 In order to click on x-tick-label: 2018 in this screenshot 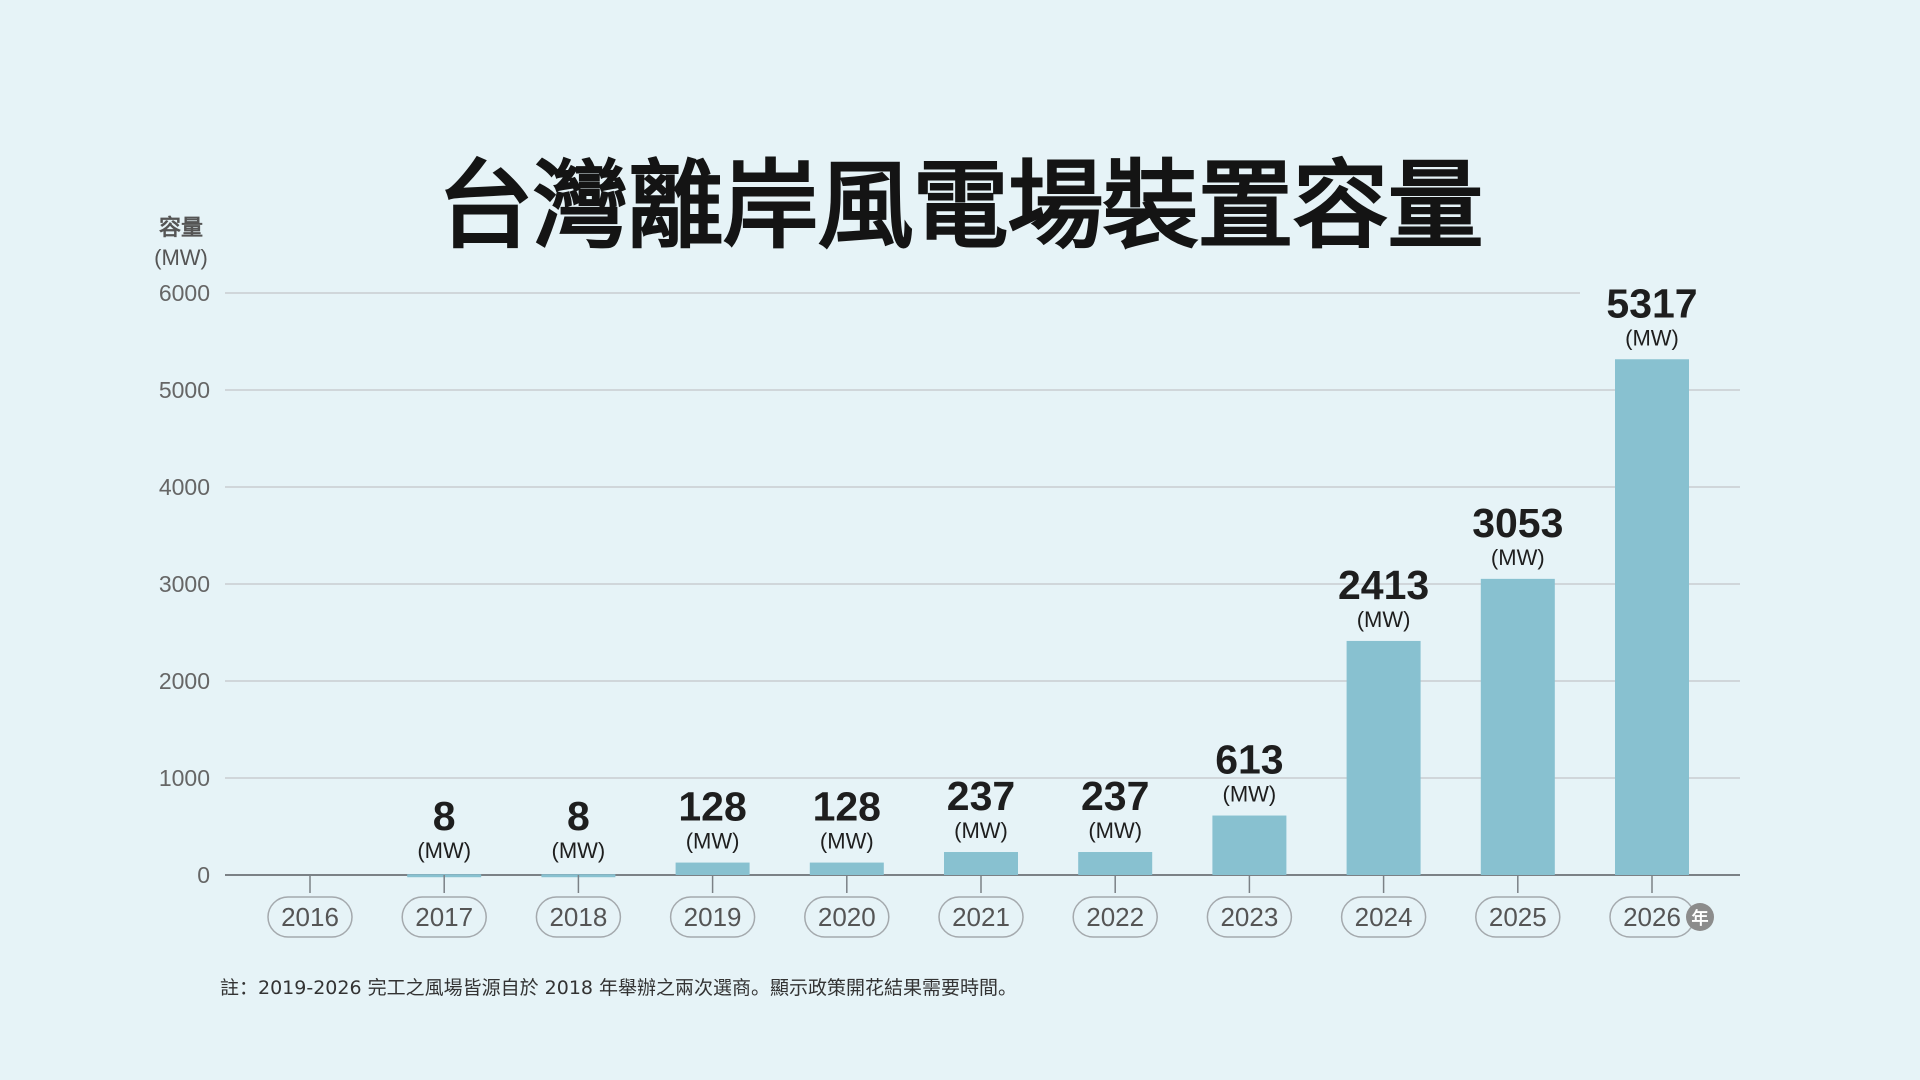, I will do `click(578, 917)`.